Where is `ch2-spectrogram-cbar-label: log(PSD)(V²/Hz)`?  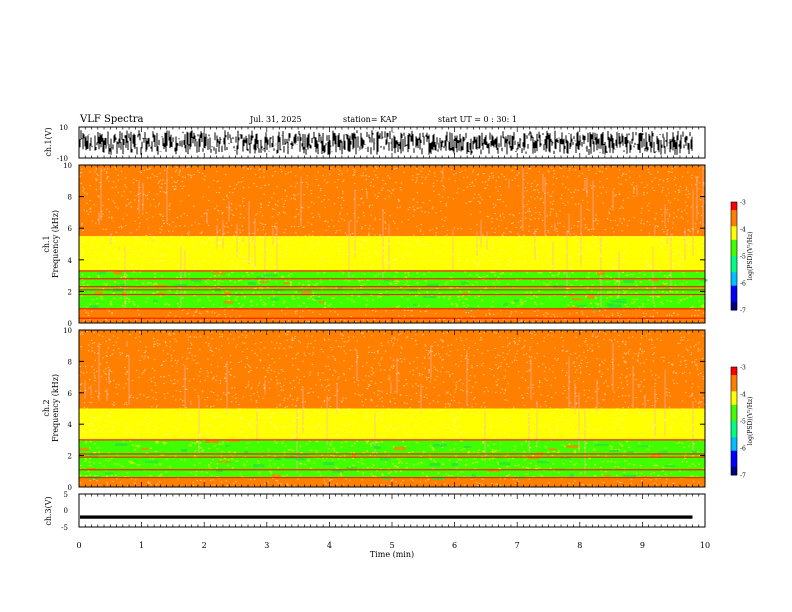 ch2-spectrogram-cbar-label: log(PSD)(V²/Hz) is located at coordinates (750, 421).